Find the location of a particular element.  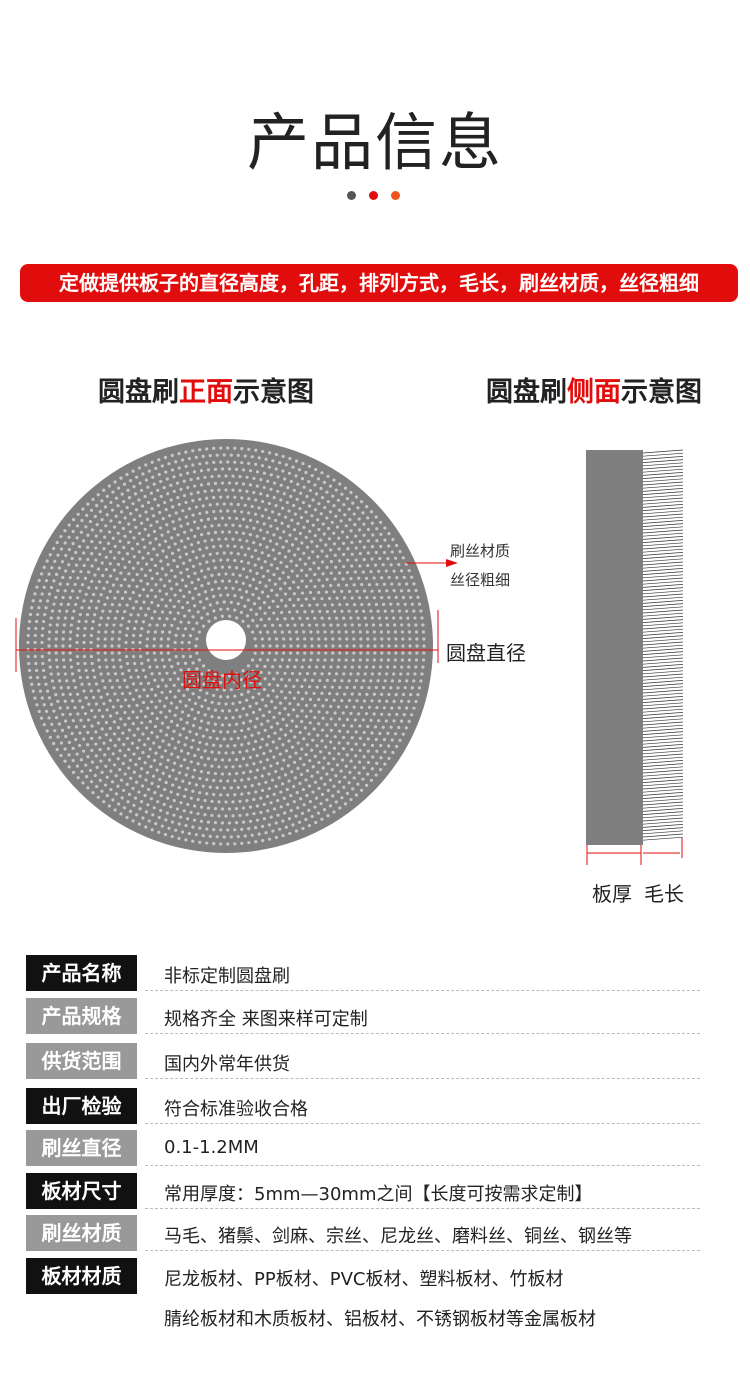

decor-dot is located at coordinates (395, 195).